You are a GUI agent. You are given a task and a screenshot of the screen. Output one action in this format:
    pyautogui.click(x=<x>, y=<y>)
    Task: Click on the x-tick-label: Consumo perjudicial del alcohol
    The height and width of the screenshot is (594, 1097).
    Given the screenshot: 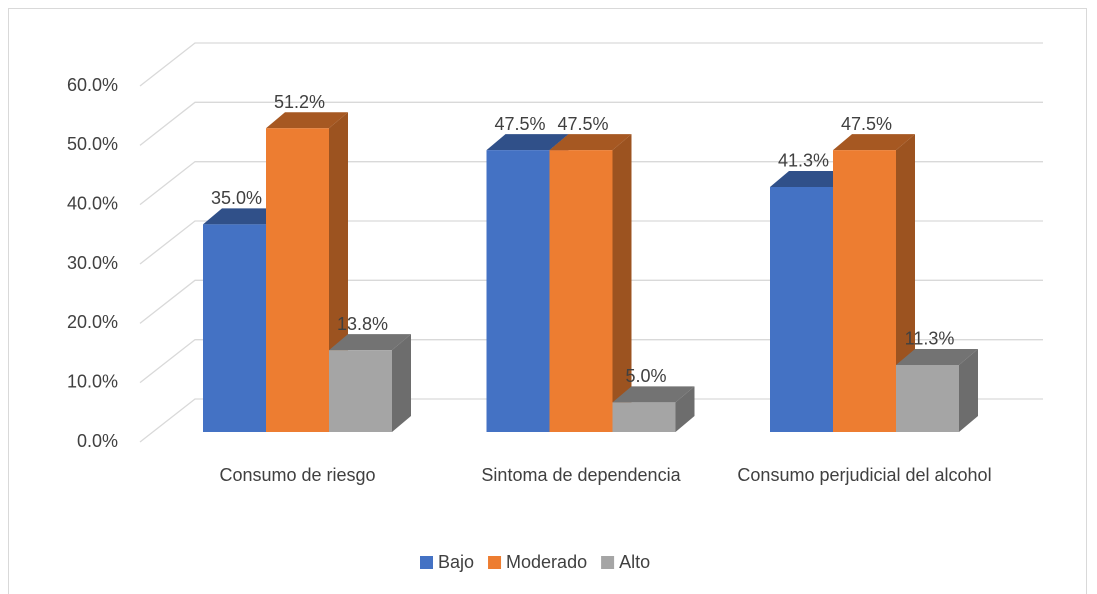 What is the action you would take?
    pyautogui.click(x=864, y=475)
    